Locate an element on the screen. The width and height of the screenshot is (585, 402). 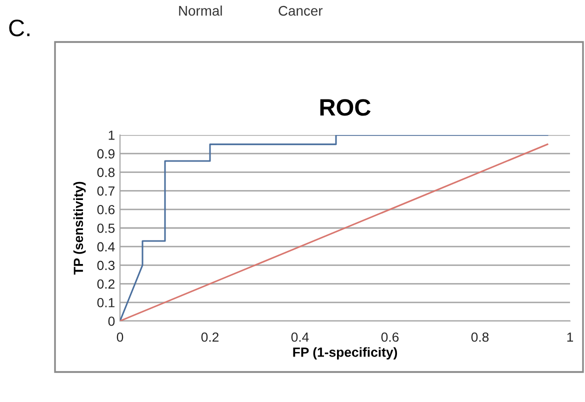
x-tick-label: 0.8 is located at coordinates (480, 337).